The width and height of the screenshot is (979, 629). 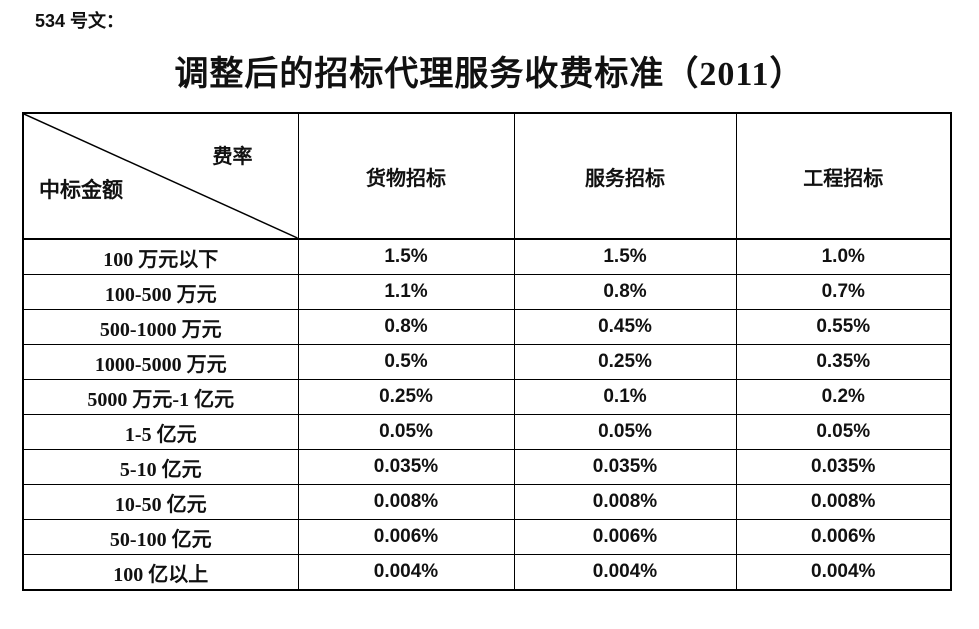 I want to click on rate-value-cell: 0.45%, so click(x=625, y=327).